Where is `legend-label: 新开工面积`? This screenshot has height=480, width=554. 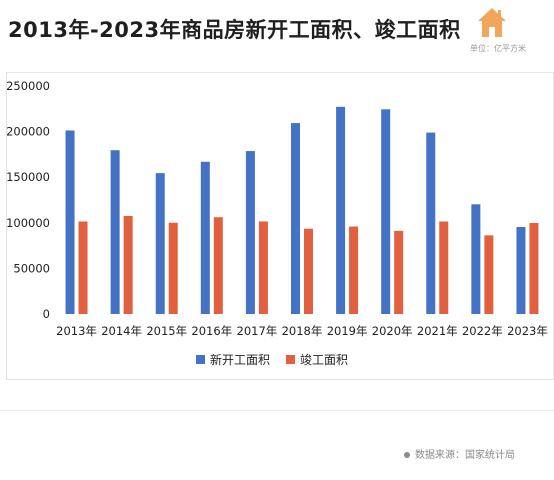
legend-label: 新开工面积 is located at coordinates (240, 359).